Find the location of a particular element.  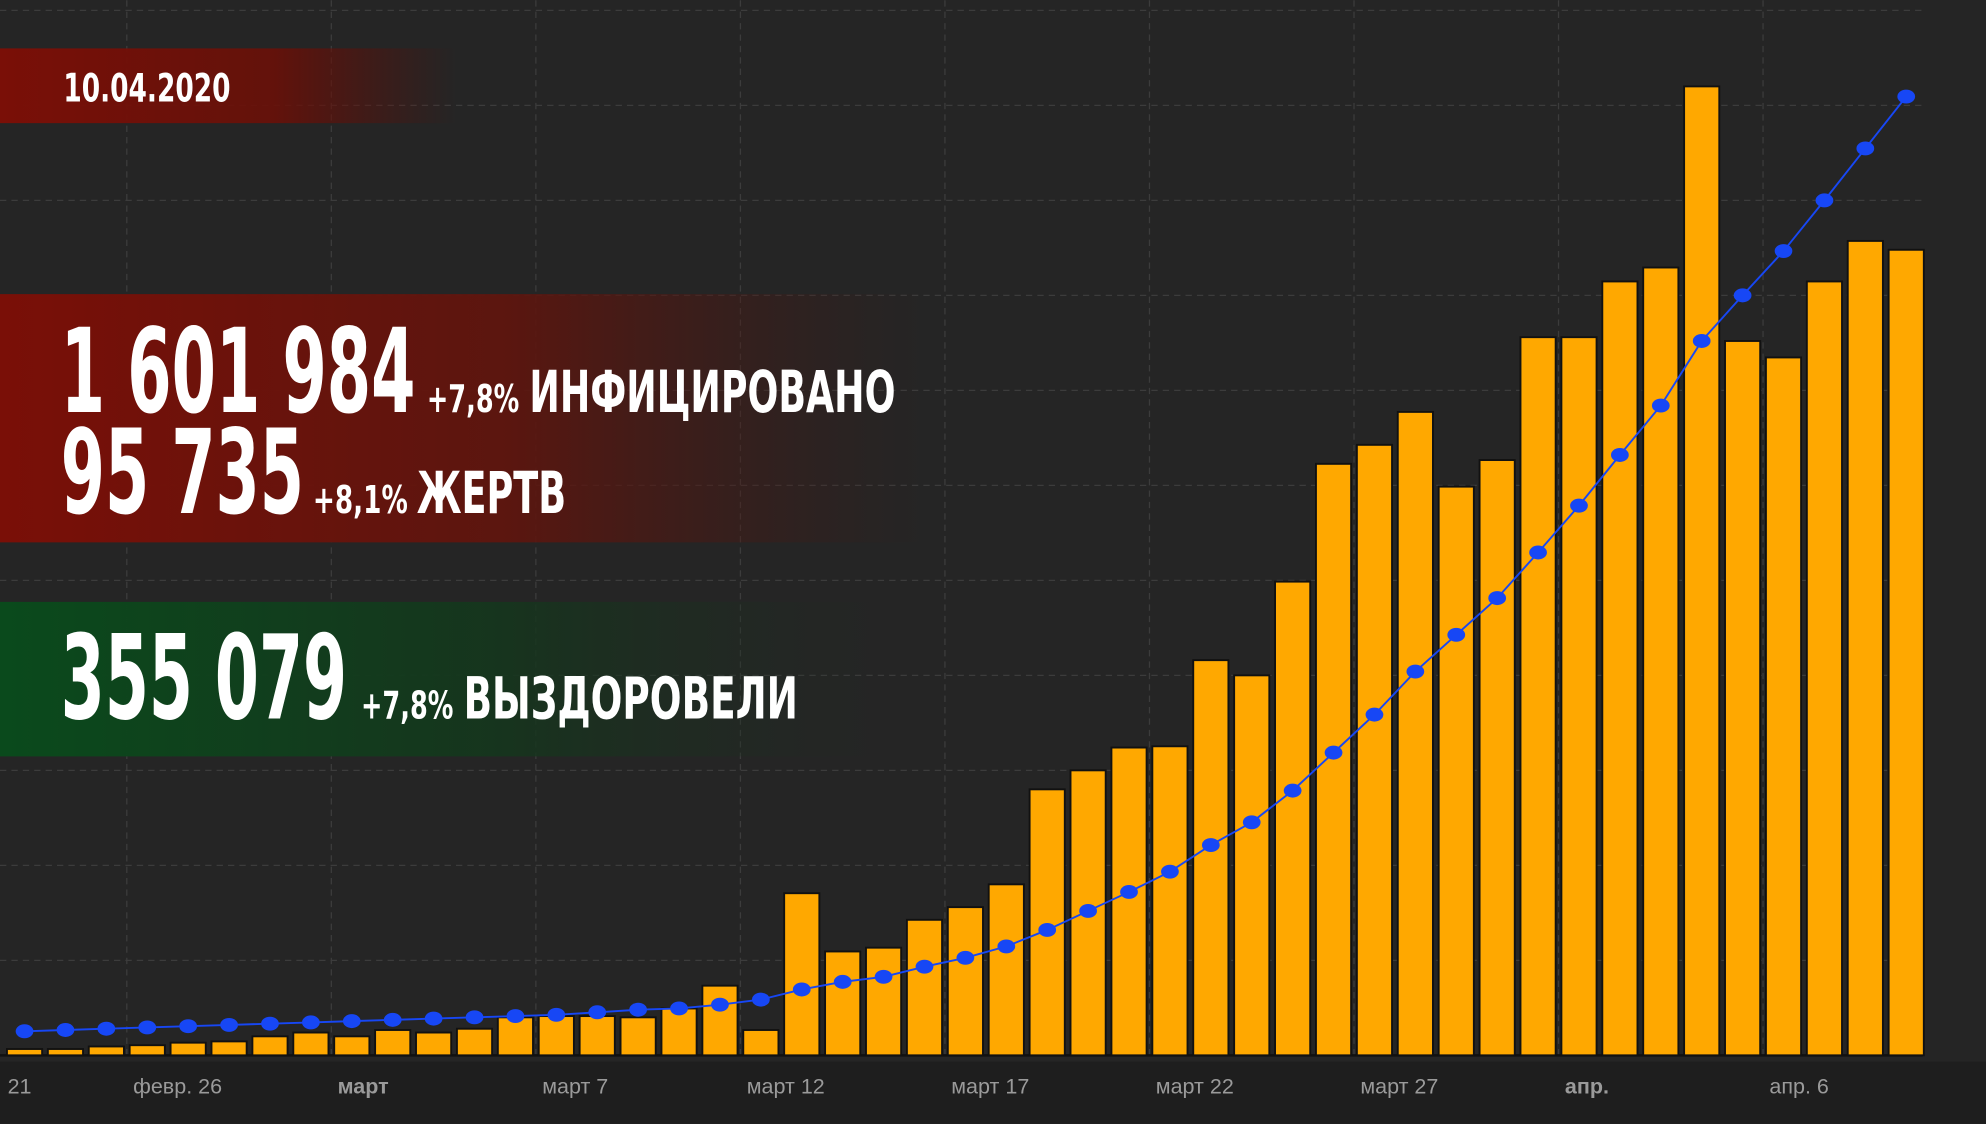

stat-number: 1 601 984 is located at coordinates (238, 372).